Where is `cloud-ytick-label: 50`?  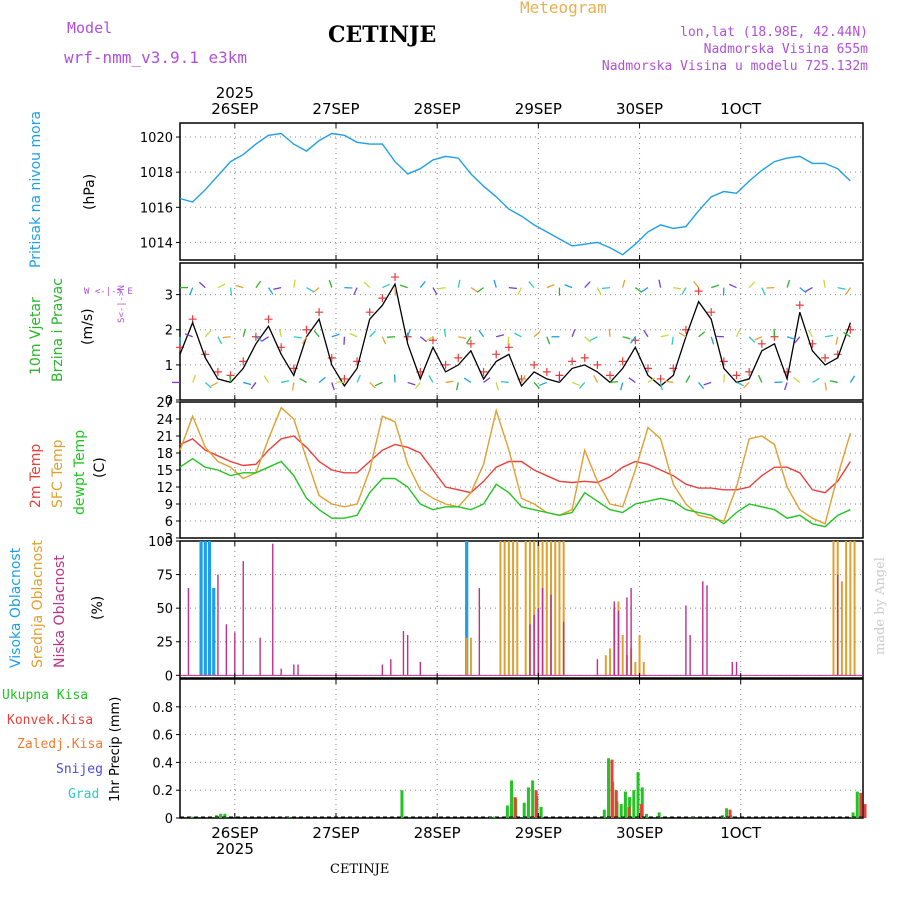 cloud-ytick-label: 50 is located at coordinates (164, 609).